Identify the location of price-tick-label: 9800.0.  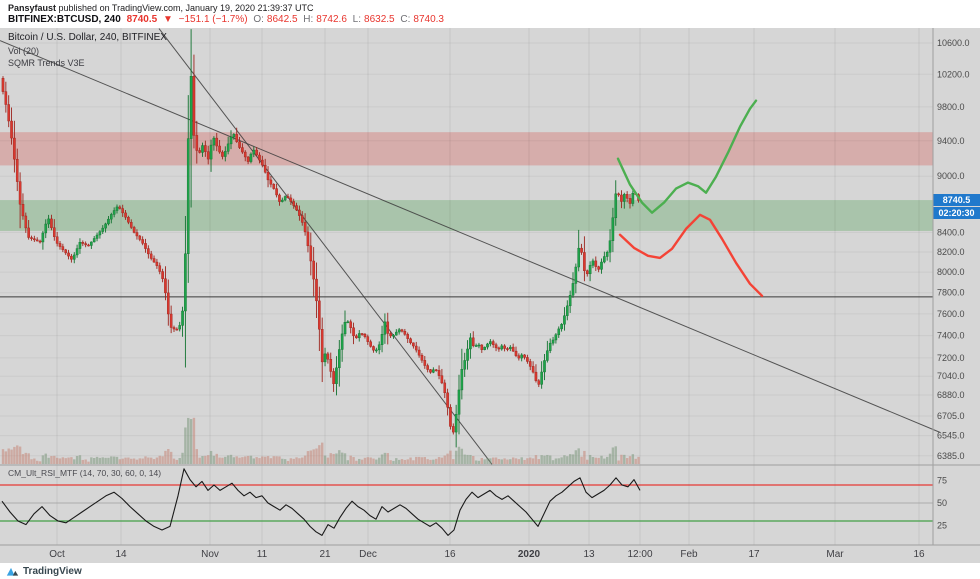
(951, 107).